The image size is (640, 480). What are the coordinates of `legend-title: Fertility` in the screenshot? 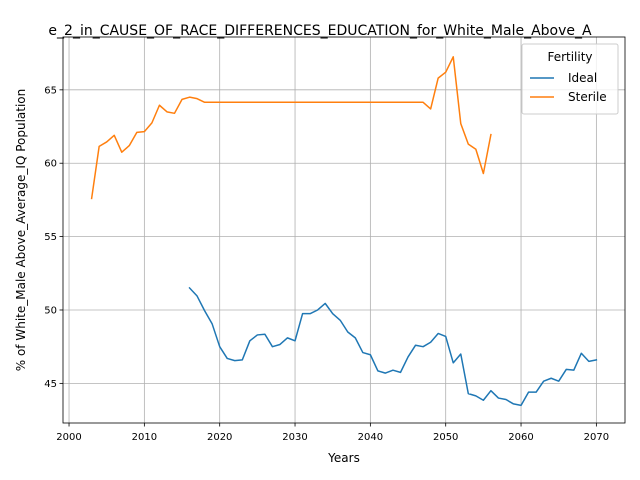 It's located at (569, 57).